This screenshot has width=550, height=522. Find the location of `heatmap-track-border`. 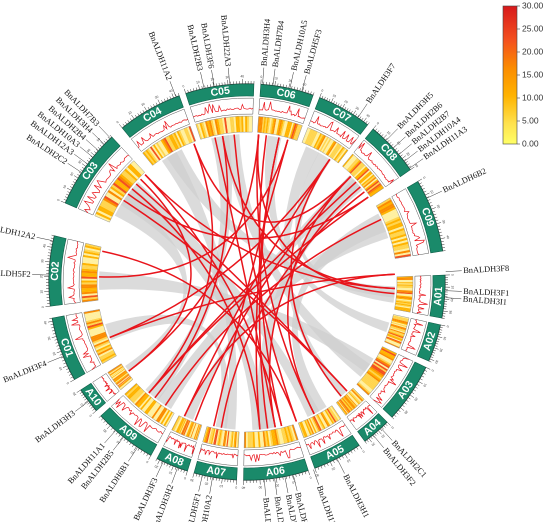

heatmap-track-border is located at coordinates (187, 428).